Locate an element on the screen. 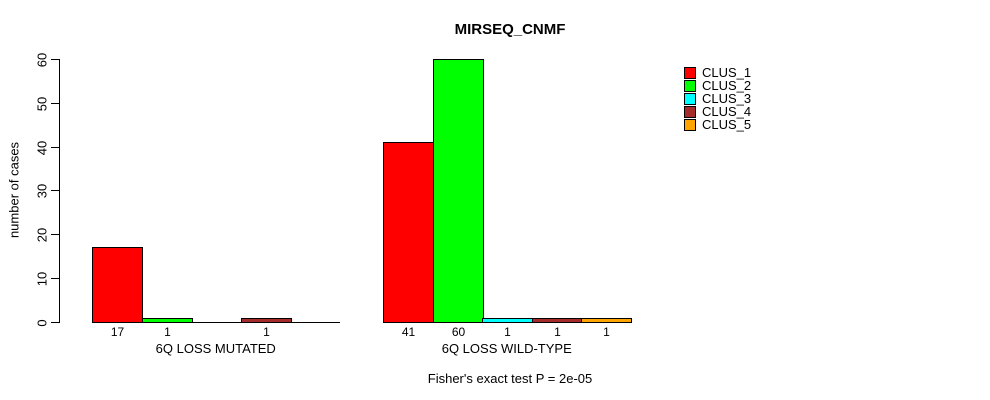 Image resolution: width=990 pixels, height=400 pixels. y-tick-label: 30 is located at coordinates (42, 190).